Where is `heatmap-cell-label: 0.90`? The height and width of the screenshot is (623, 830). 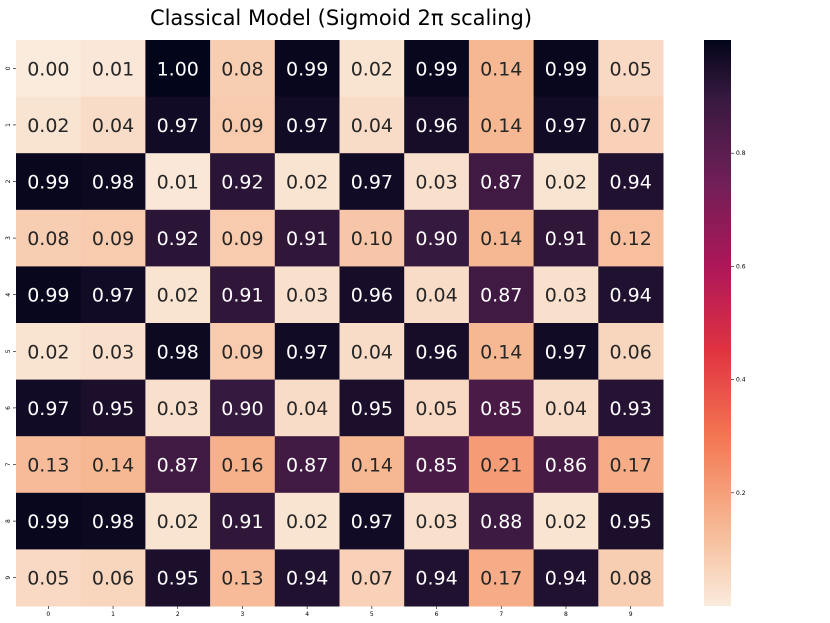
heatmap-cell-label: 0.90 is located at coordinates (242, 409).